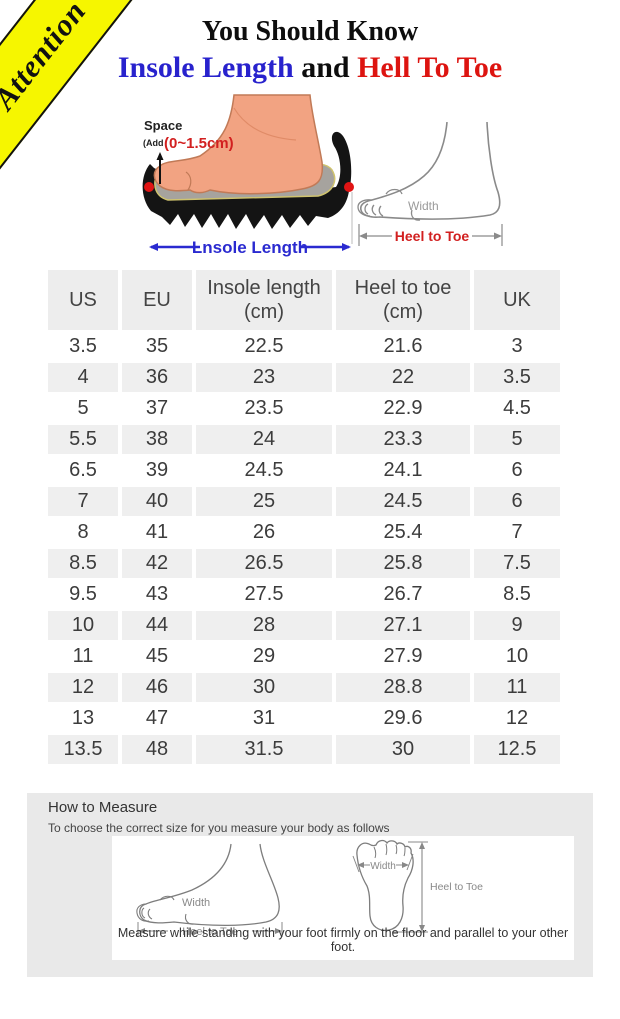 The height and width of the screenshot is (1019, 620). What do you see at coordinates (403, 718) in the screenshot?
I see `table-cell: 29.6` at bounding box center [403, 718].